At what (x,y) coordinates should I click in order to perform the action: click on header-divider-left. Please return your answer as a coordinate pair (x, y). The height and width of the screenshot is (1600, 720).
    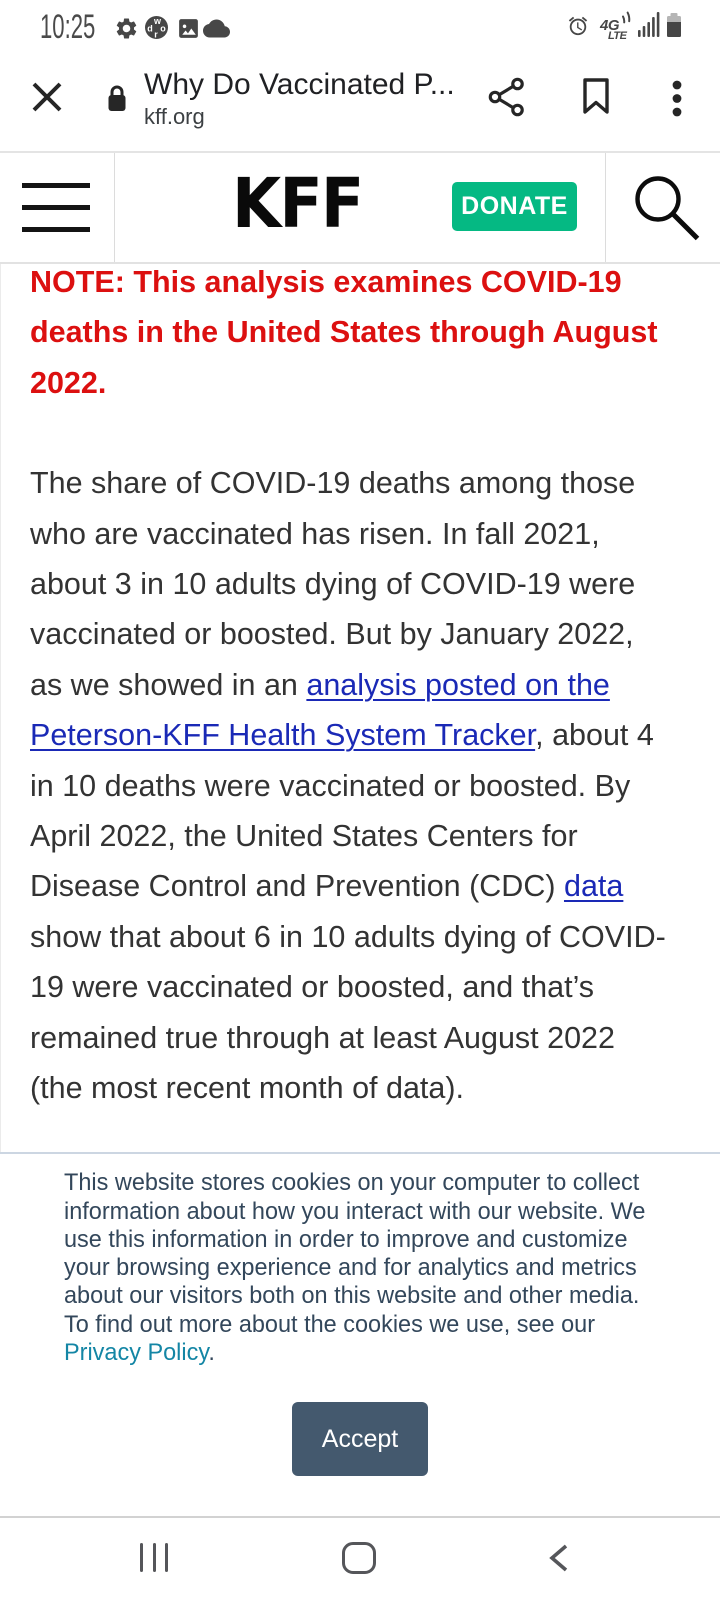
    Looking at the image, I should click on (114, 207).